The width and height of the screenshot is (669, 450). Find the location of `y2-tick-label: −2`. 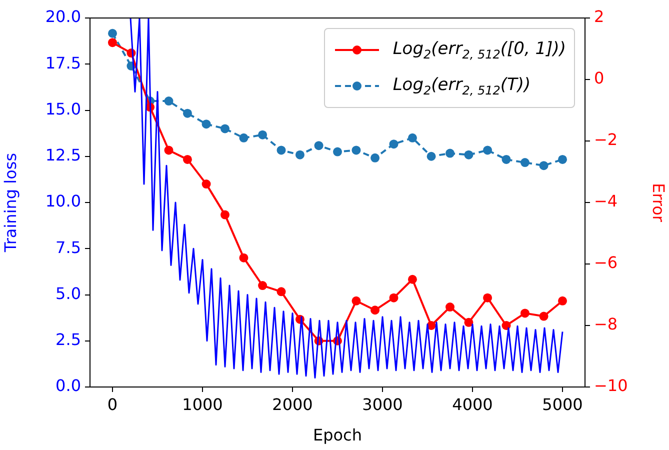

y2-tick-label: −2 is located at coordinates (606, 140).